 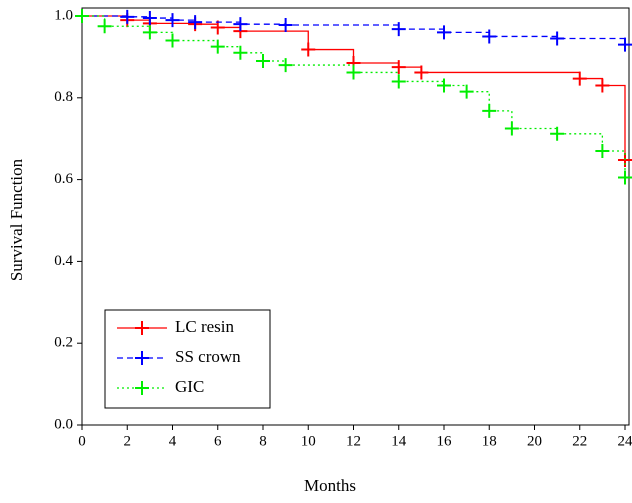 I want to click on x-tick-label: 2, so click(x=128, y=441).